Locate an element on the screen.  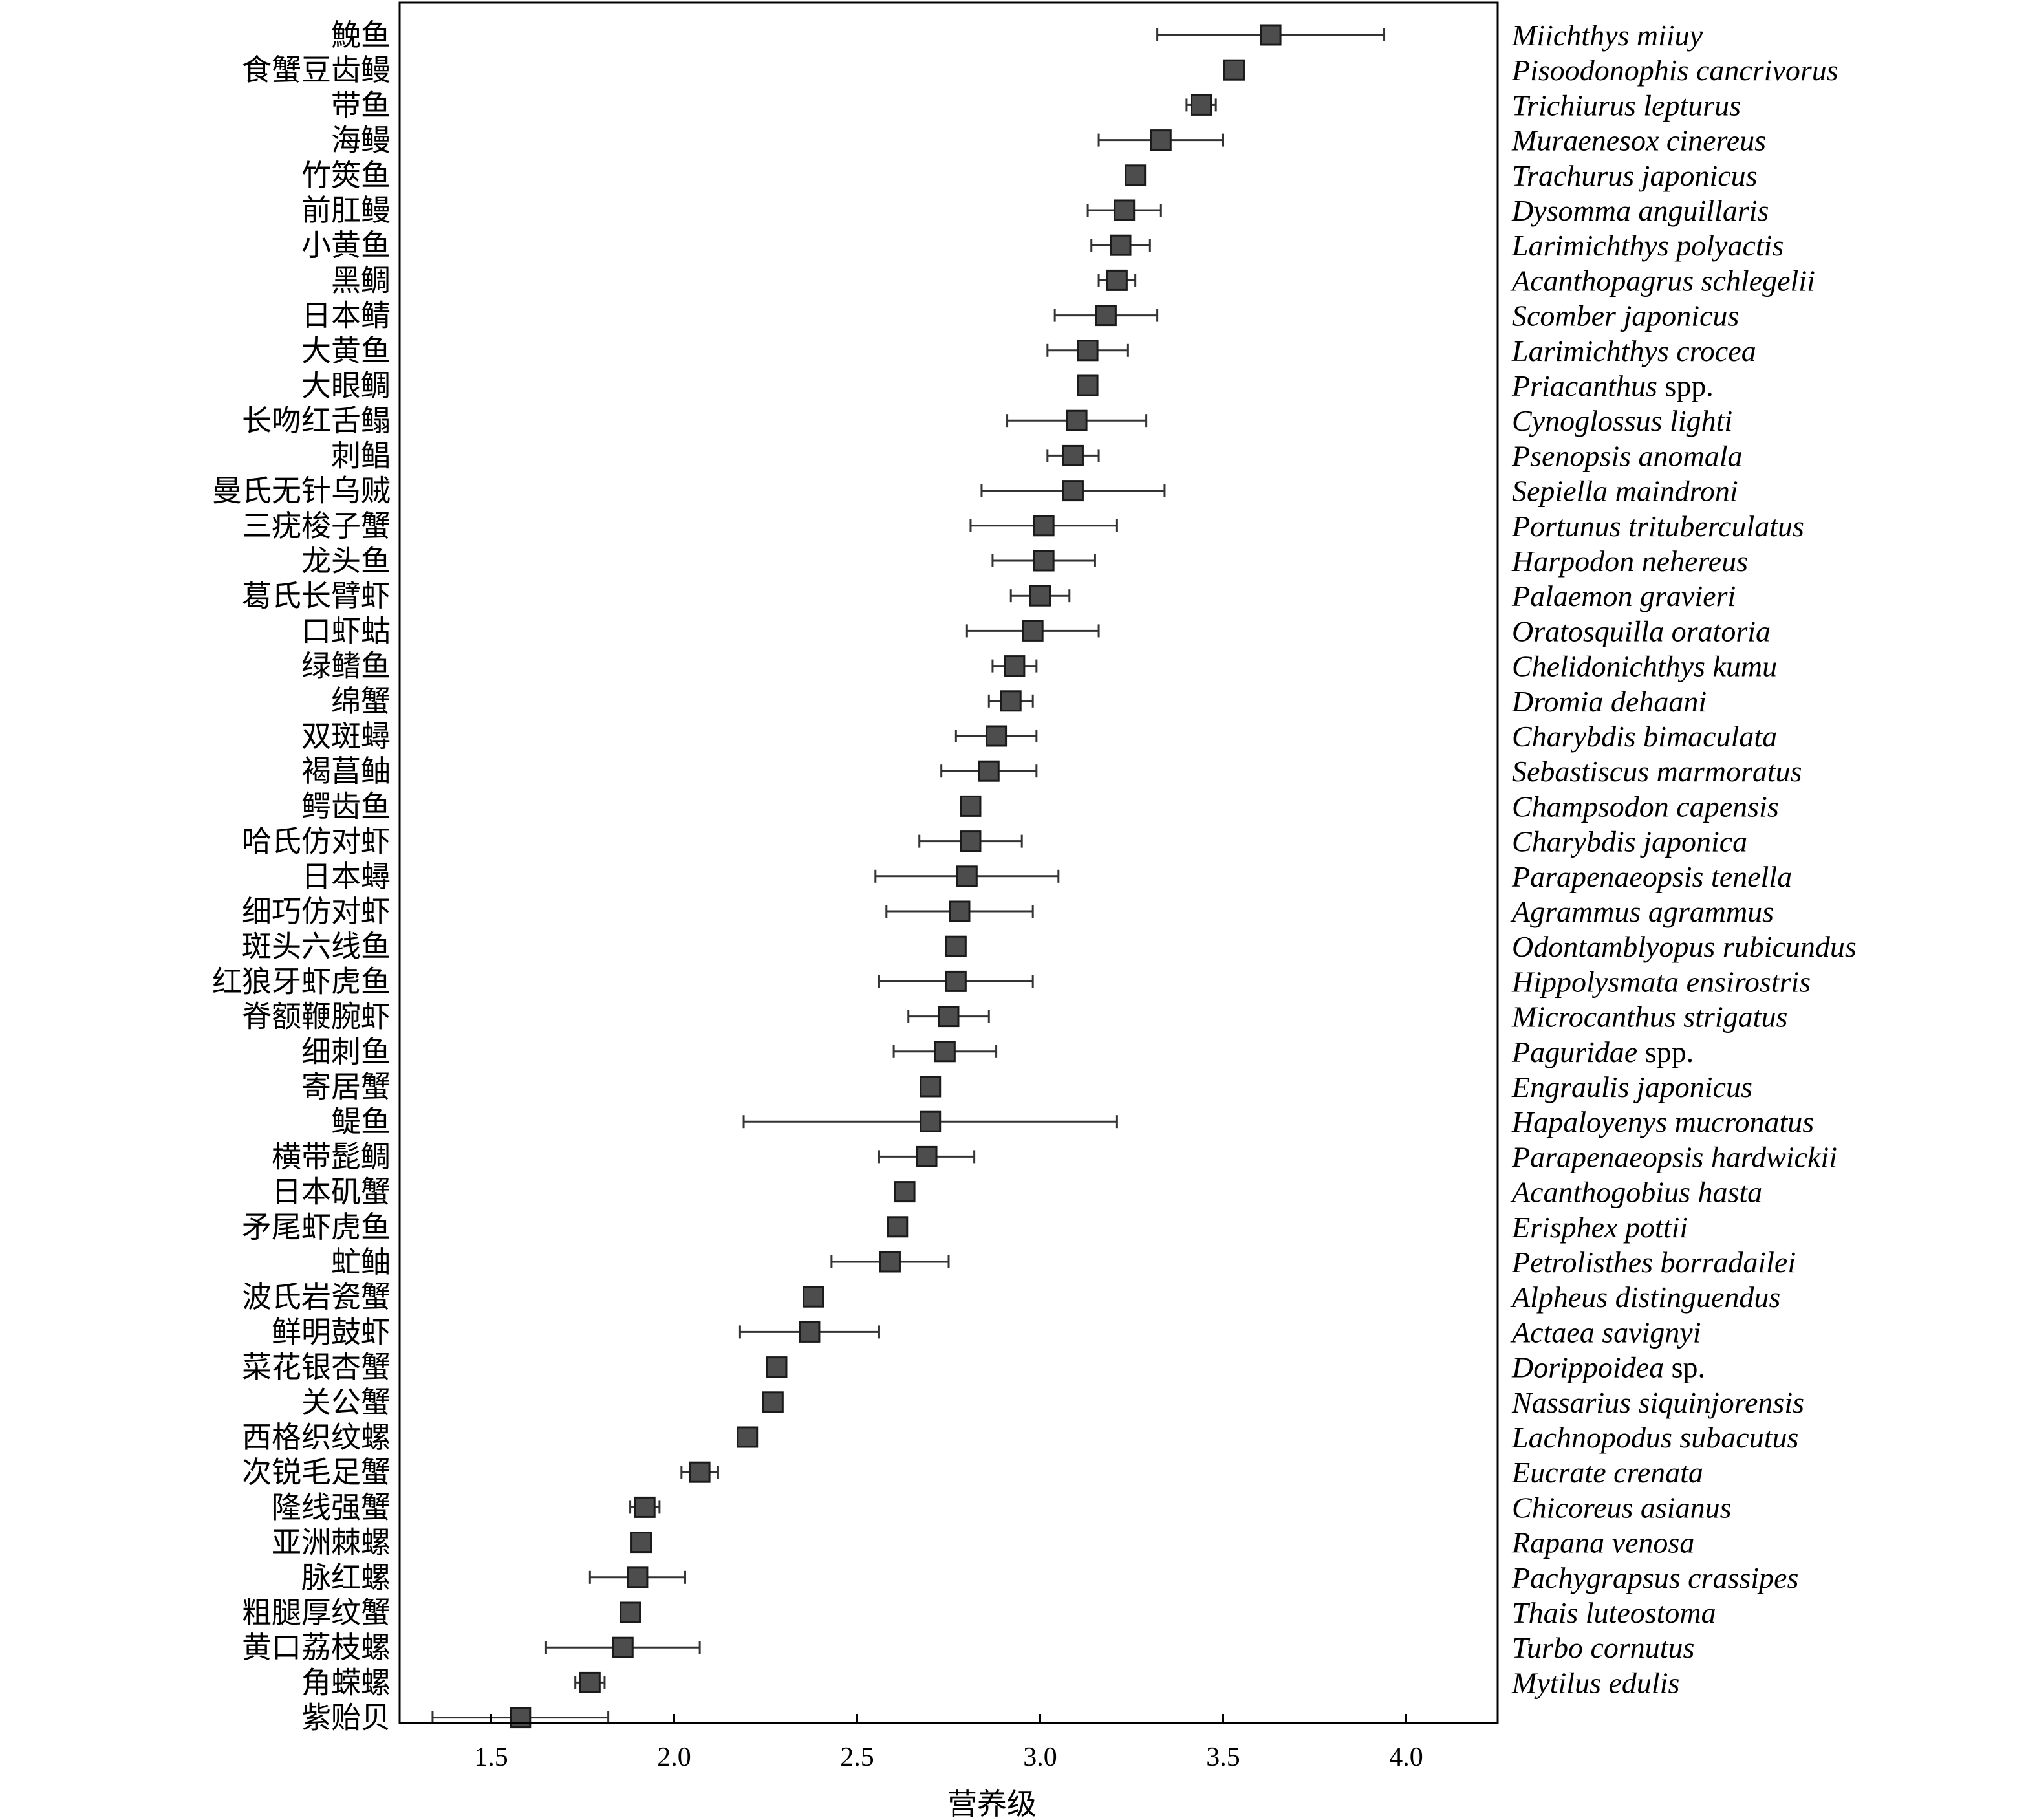
species-chinese-name: 曼氏无针乌贼 is located at coordinates (301, 491).